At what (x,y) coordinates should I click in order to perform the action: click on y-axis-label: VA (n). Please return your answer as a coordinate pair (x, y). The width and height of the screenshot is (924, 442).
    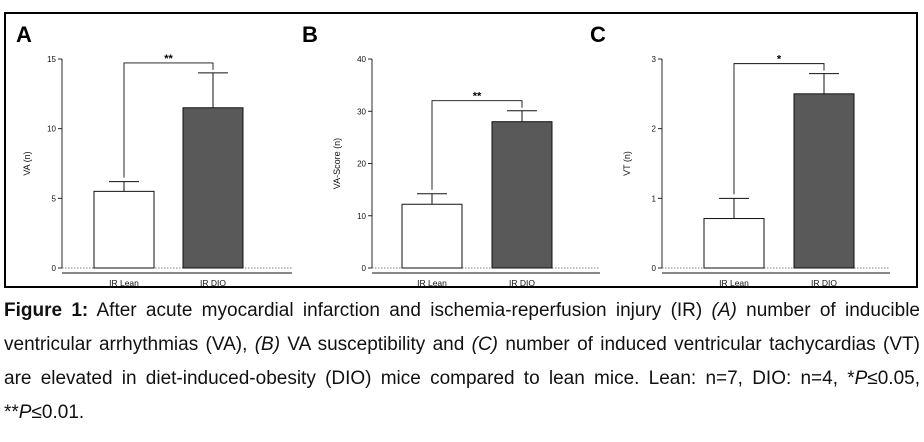
    Looking at the image, I should click on (27, 163).